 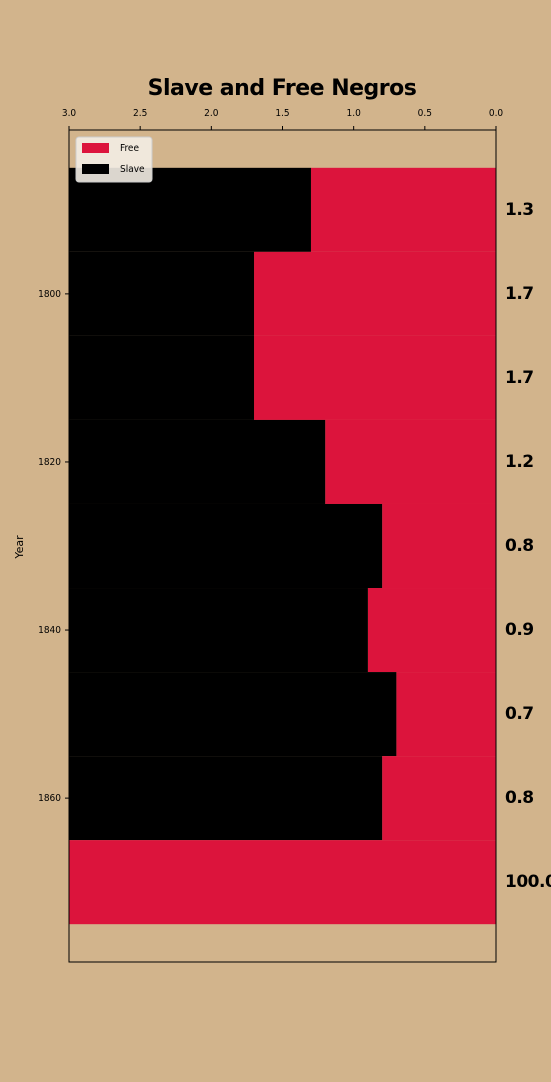 I want to click on value-label: 100.0, so click(x=528, y=882).